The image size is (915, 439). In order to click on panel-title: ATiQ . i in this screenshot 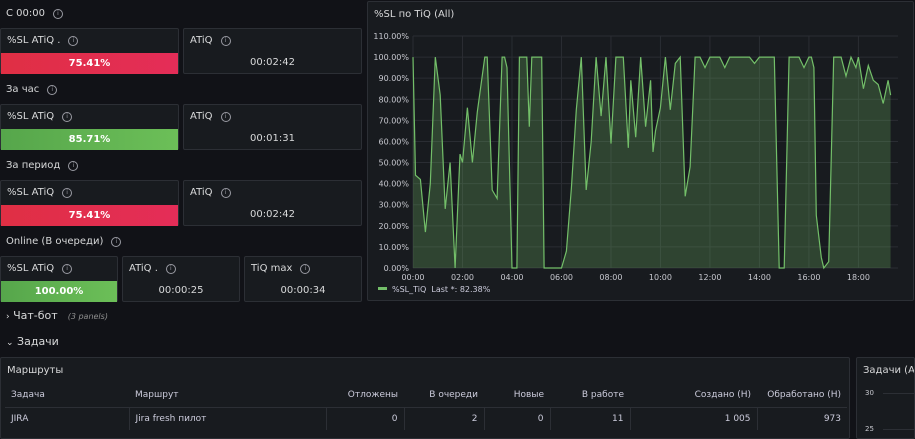, I will do `click(152, 268)`.